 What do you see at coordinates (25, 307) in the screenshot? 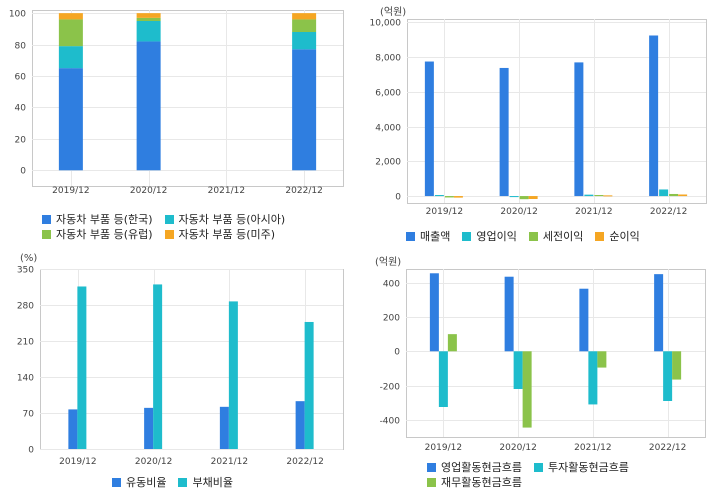
I see `y-tick-label: 280` at bounding box center [25, 307].